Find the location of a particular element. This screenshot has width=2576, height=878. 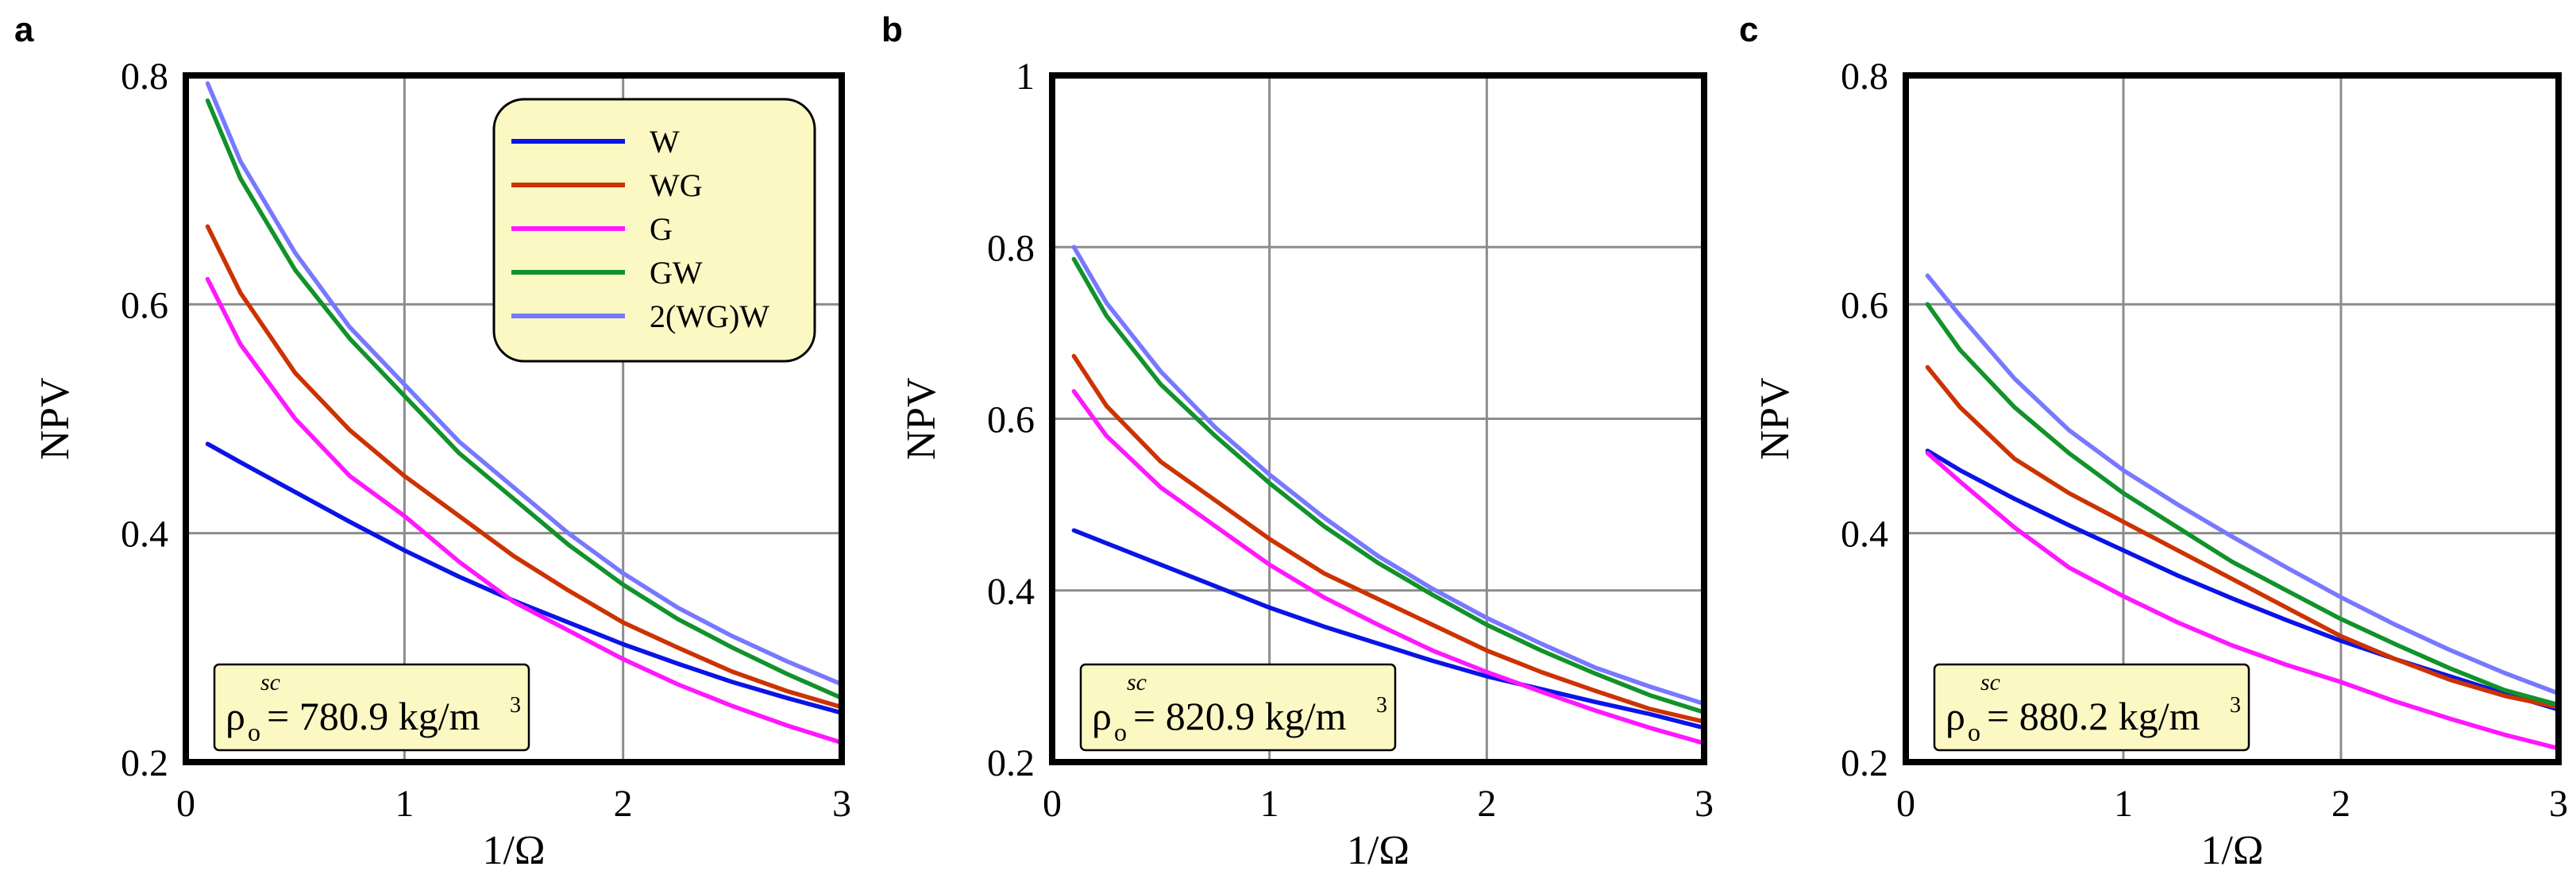

panel-letter: a is located at coordinates (24, 29).